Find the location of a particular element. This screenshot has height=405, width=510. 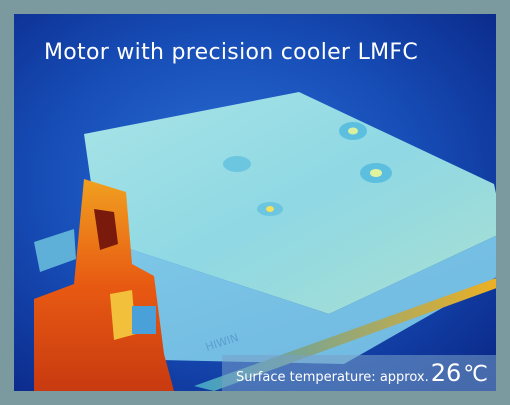

temperature-overlay: Surface temperature: approx.26℃ is located at coordinates (359, 373).